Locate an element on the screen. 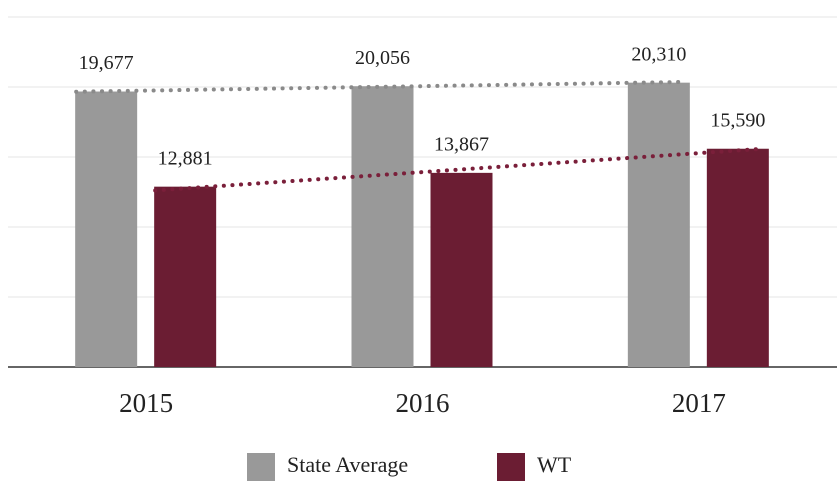  legend-label: WT is located at coordinates (554, 464).